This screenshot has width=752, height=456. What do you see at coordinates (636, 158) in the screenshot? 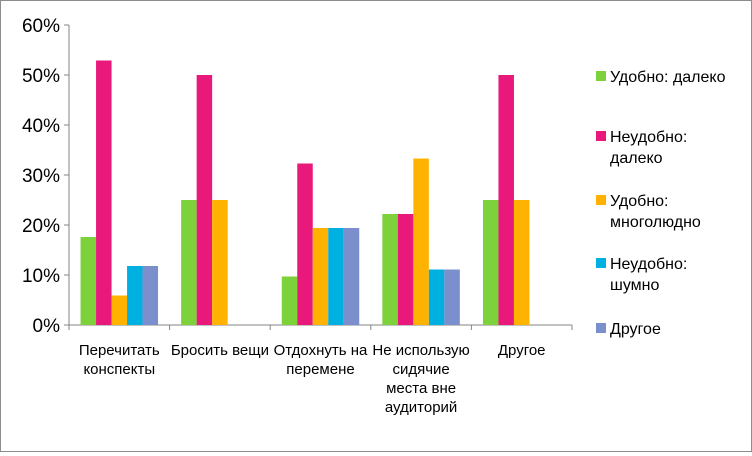
I see `legend-label: далеко` at bounding box center [636, 158].